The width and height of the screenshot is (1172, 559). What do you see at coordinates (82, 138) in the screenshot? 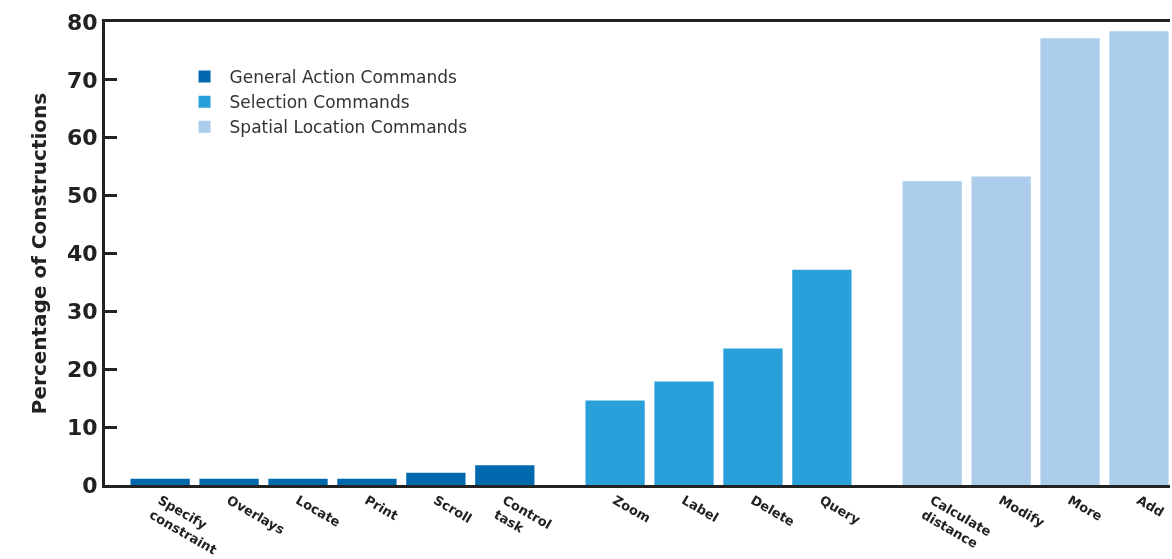
I see `y-tick-label: 60` at bounding box center [82, 138].